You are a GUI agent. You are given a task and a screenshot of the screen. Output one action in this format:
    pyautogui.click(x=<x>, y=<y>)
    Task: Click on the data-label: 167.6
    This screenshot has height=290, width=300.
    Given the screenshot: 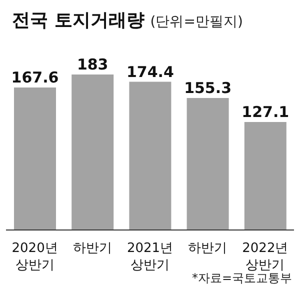 What is the action you would take?
    pyautogui.click(x=35, y=77)
    